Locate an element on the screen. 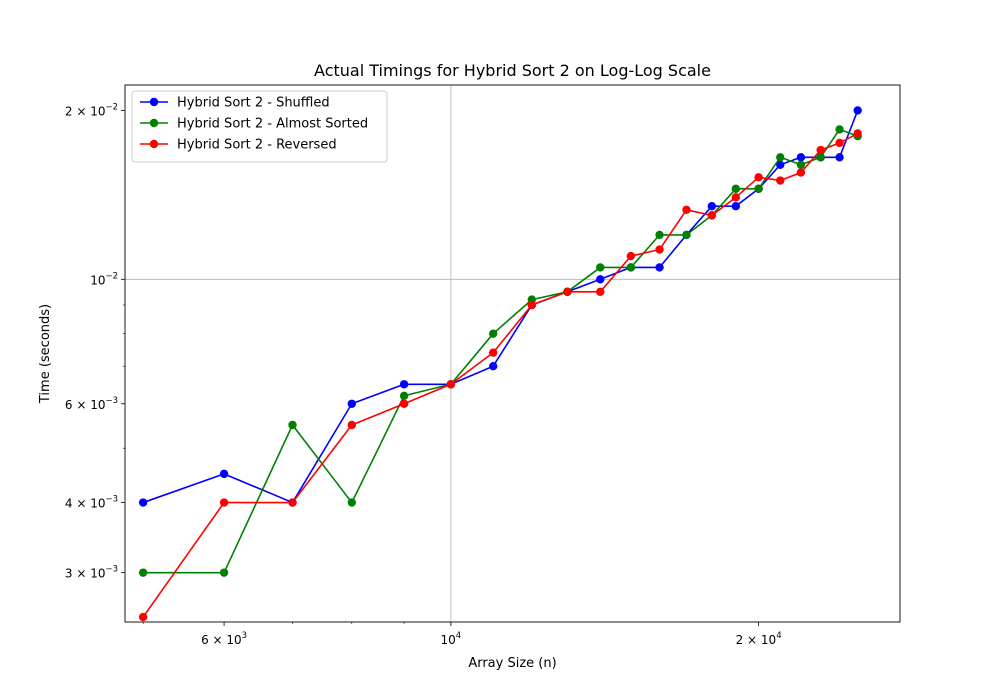 The width and height of the screenshot is (1000, 700). y-tick-label: 4 × 10⁻³ is located at coordinates (91, 503).